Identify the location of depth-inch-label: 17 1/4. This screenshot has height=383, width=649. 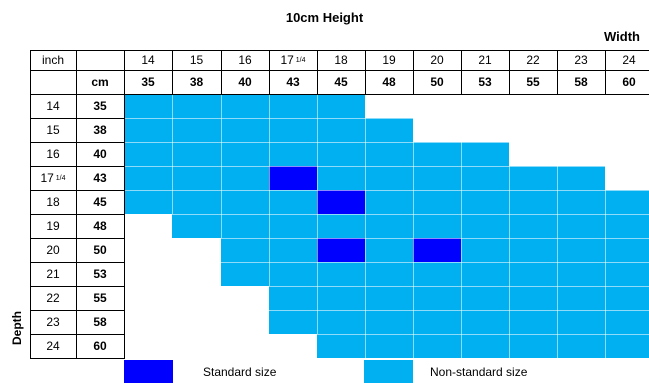
(53, 178).